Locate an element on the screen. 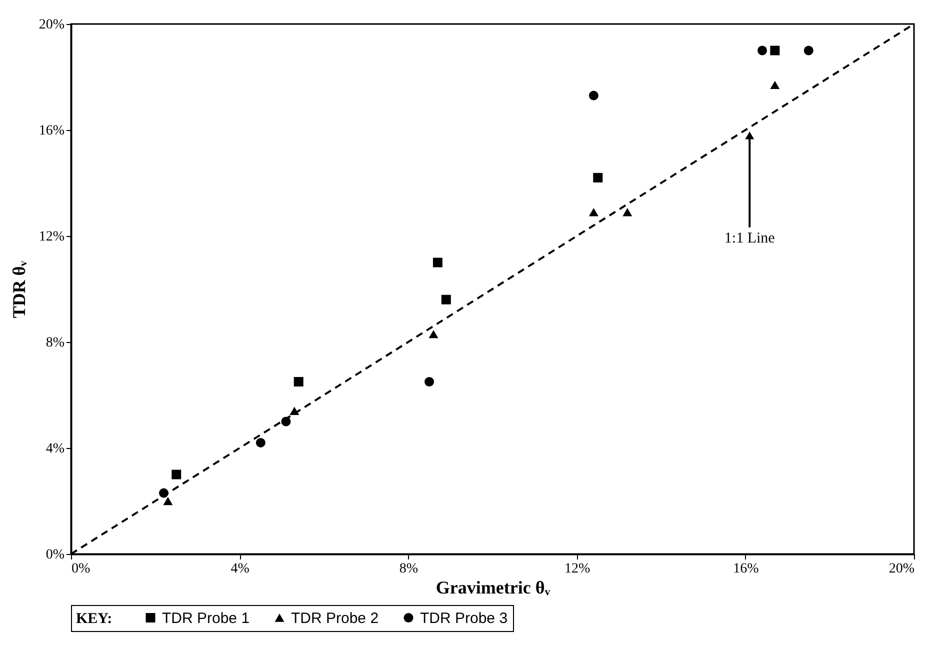 The image size is (943, 655). annotation: 1:1 Line is located at coordinates (750, 238).